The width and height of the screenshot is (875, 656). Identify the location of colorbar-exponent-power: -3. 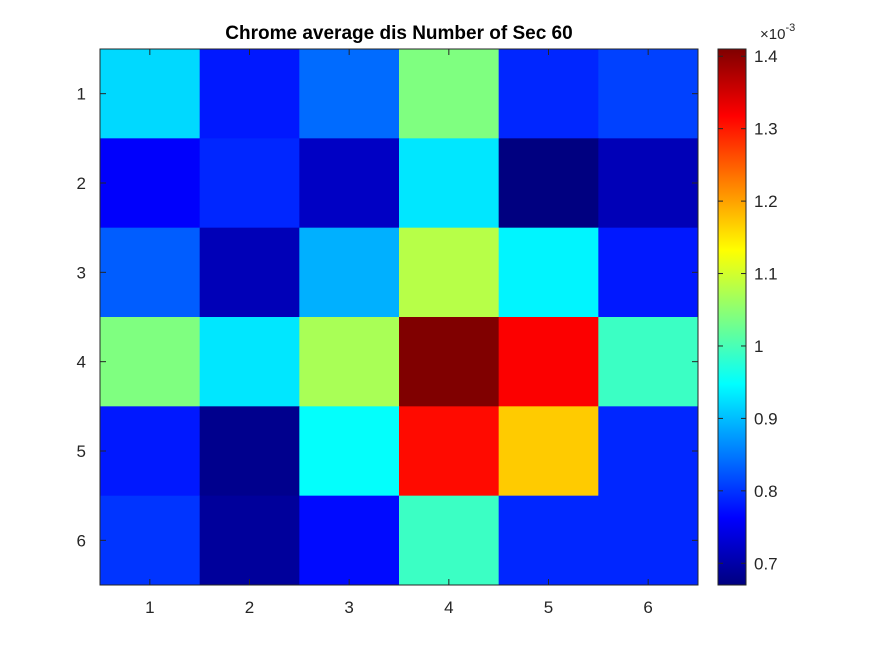
(790, 28).